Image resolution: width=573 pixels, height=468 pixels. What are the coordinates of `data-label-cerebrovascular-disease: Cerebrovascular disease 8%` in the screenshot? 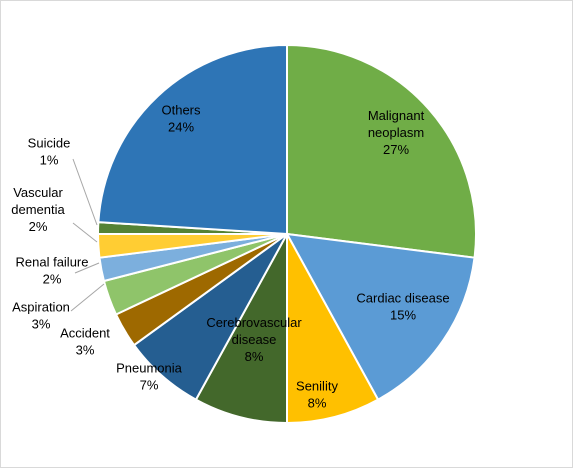 It's located at (254, 339).